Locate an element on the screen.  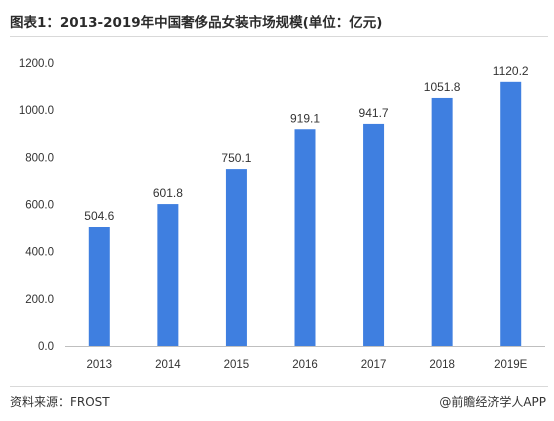
bar-value-label: 1120.2 is located at coordinates (511, 71).